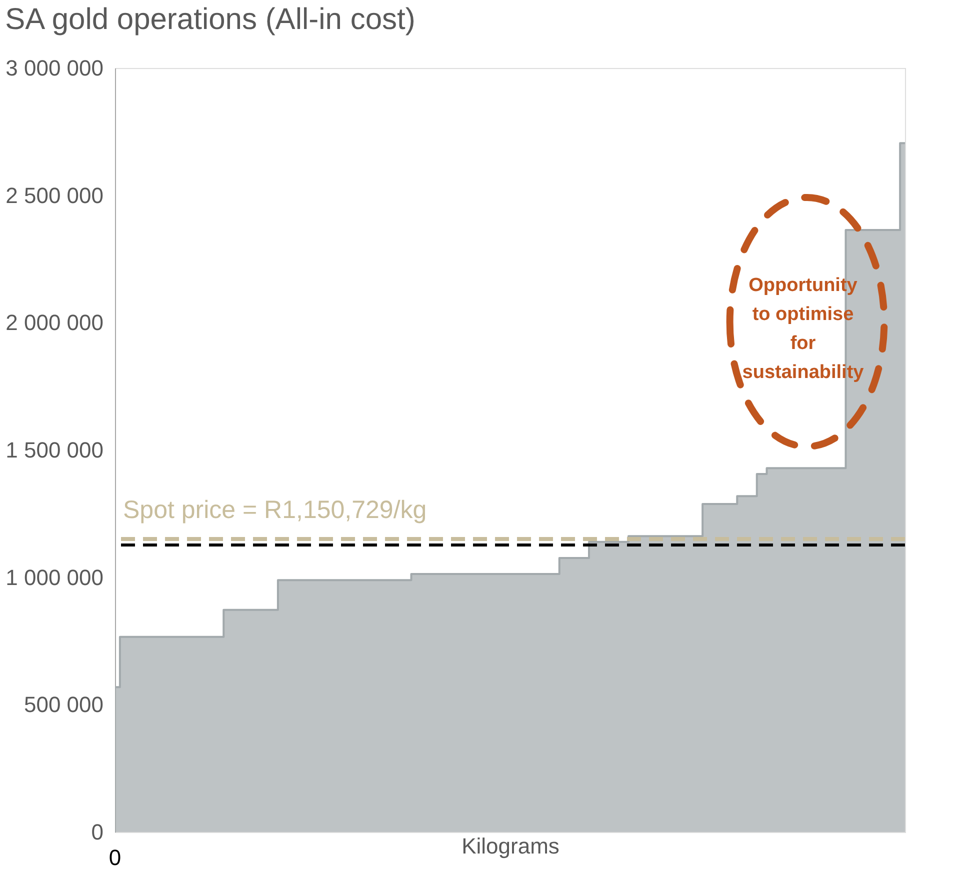  I want to click on y-tick-label: 1 500 000, so click(55, 450).